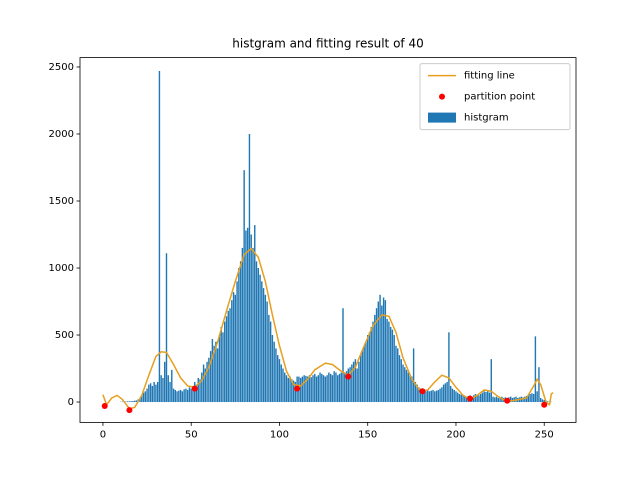 This screenshot has width=640, height=480. I want to click on x-tick-label: 50, so click(191, 434).